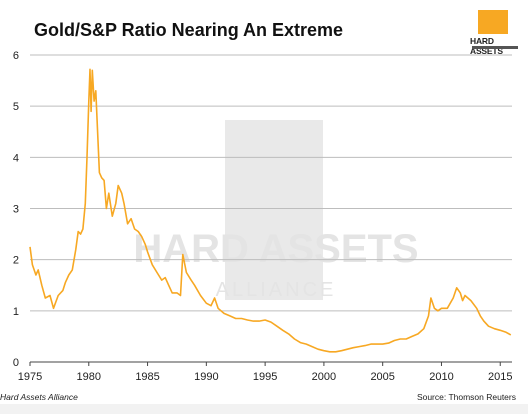 Image resolution: width=528 pixels, height=414 pixels. Describe the element at coordinates (500, 377) in the screenshot. I see `x-tick-label: 2015` at that location.